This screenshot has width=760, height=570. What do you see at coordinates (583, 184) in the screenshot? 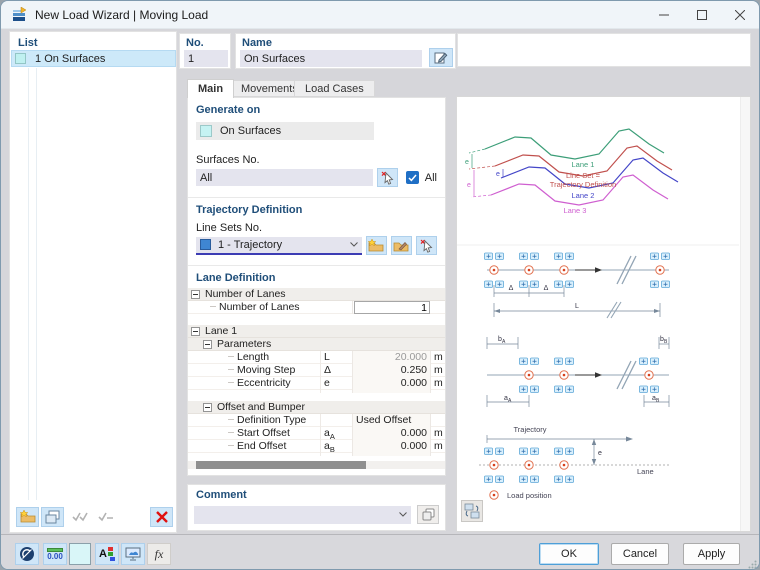
I see `lineset-label-2: Trajectory Definition` at bounding box center [583, 184].